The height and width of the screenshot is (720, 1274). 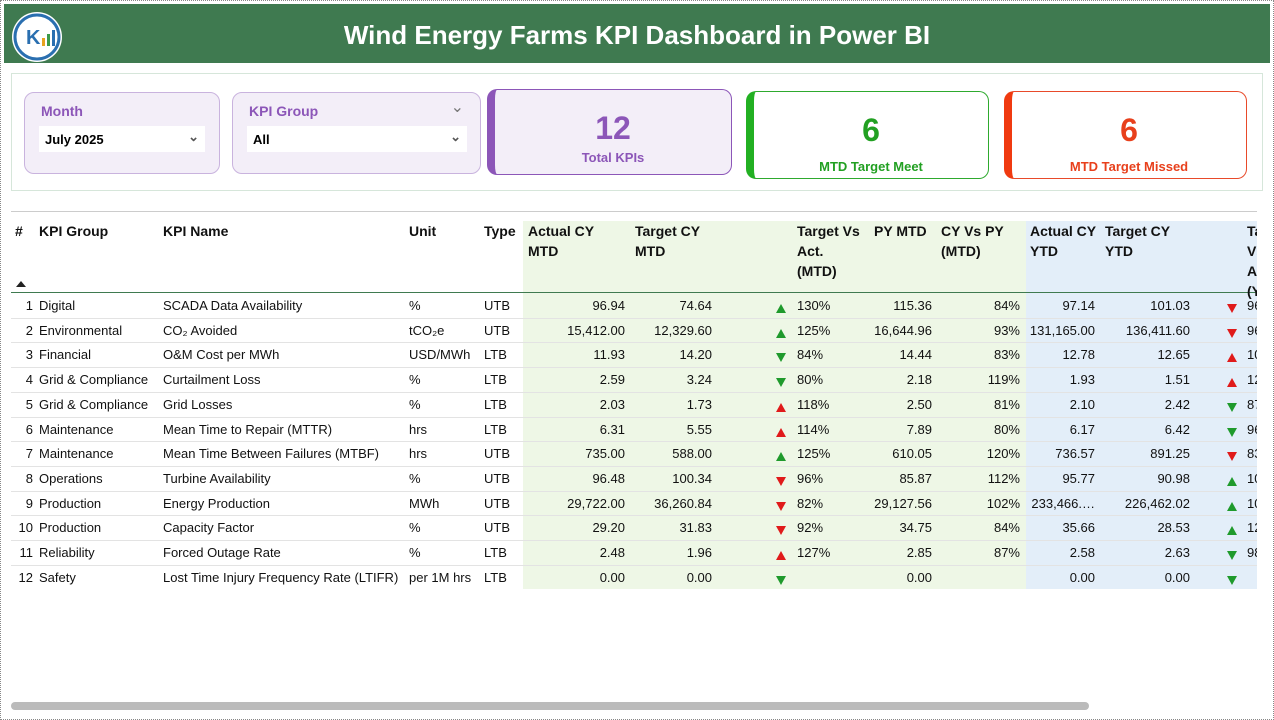 I want to click on table-cell: 83%, so click(x=1006, y=355).